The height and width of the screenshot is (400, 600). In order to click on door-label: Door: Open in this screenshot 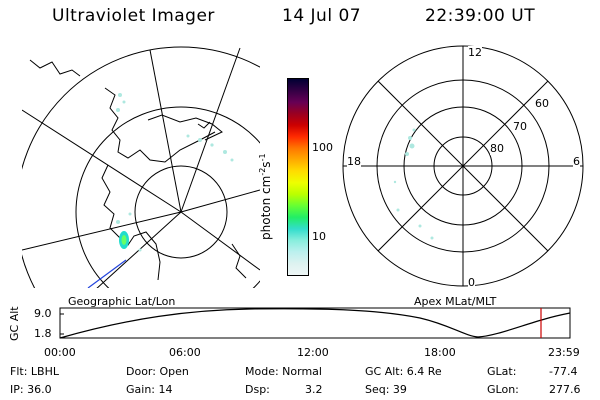, I will do `click(157, 371)`.